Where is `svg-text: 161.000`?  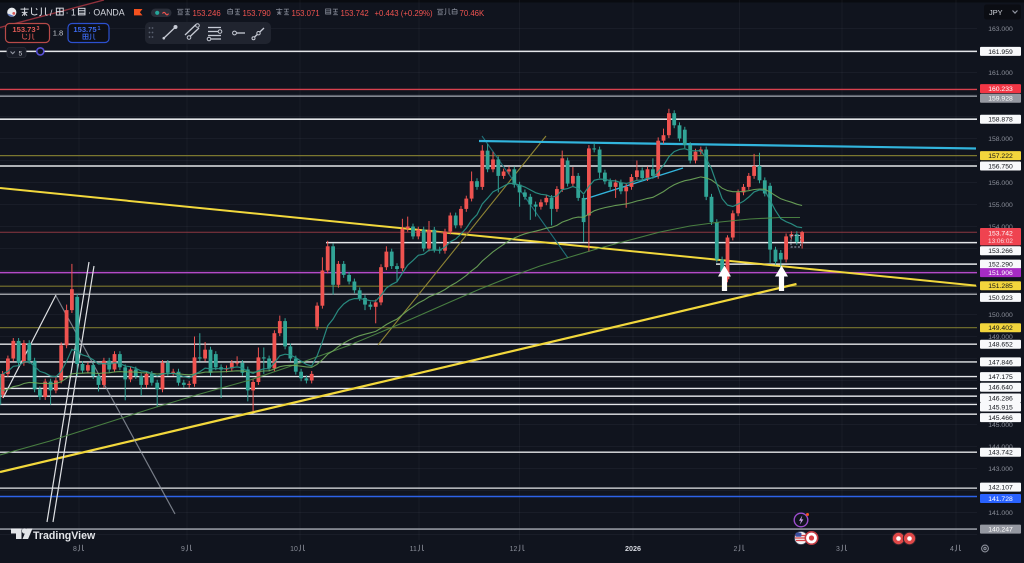 svg-text: 161.000 is located at coordinates (1000, 73).